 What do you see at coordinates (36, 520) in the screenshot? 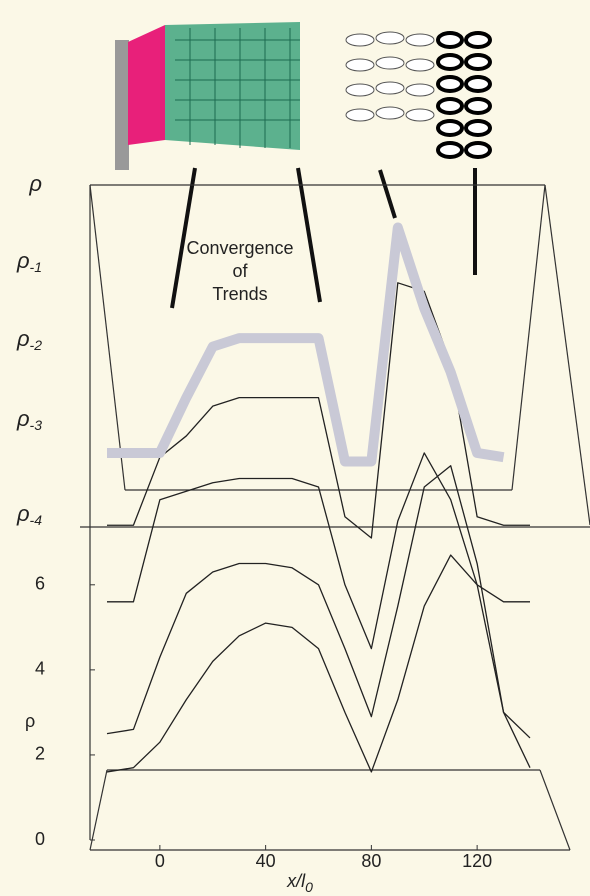
I see `level-label-sub: -4` at bounding box center [36, 520].